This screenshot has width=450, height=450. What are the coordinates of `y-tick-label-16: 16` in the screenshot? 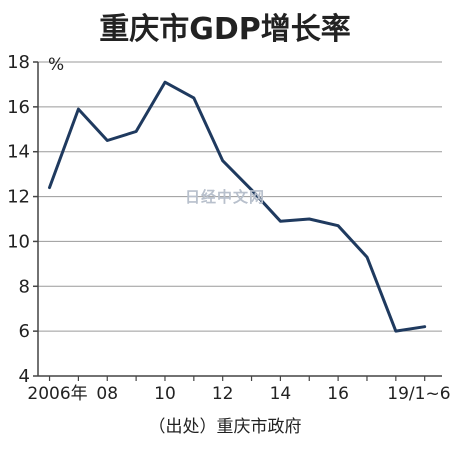 It's located at (18, 107).